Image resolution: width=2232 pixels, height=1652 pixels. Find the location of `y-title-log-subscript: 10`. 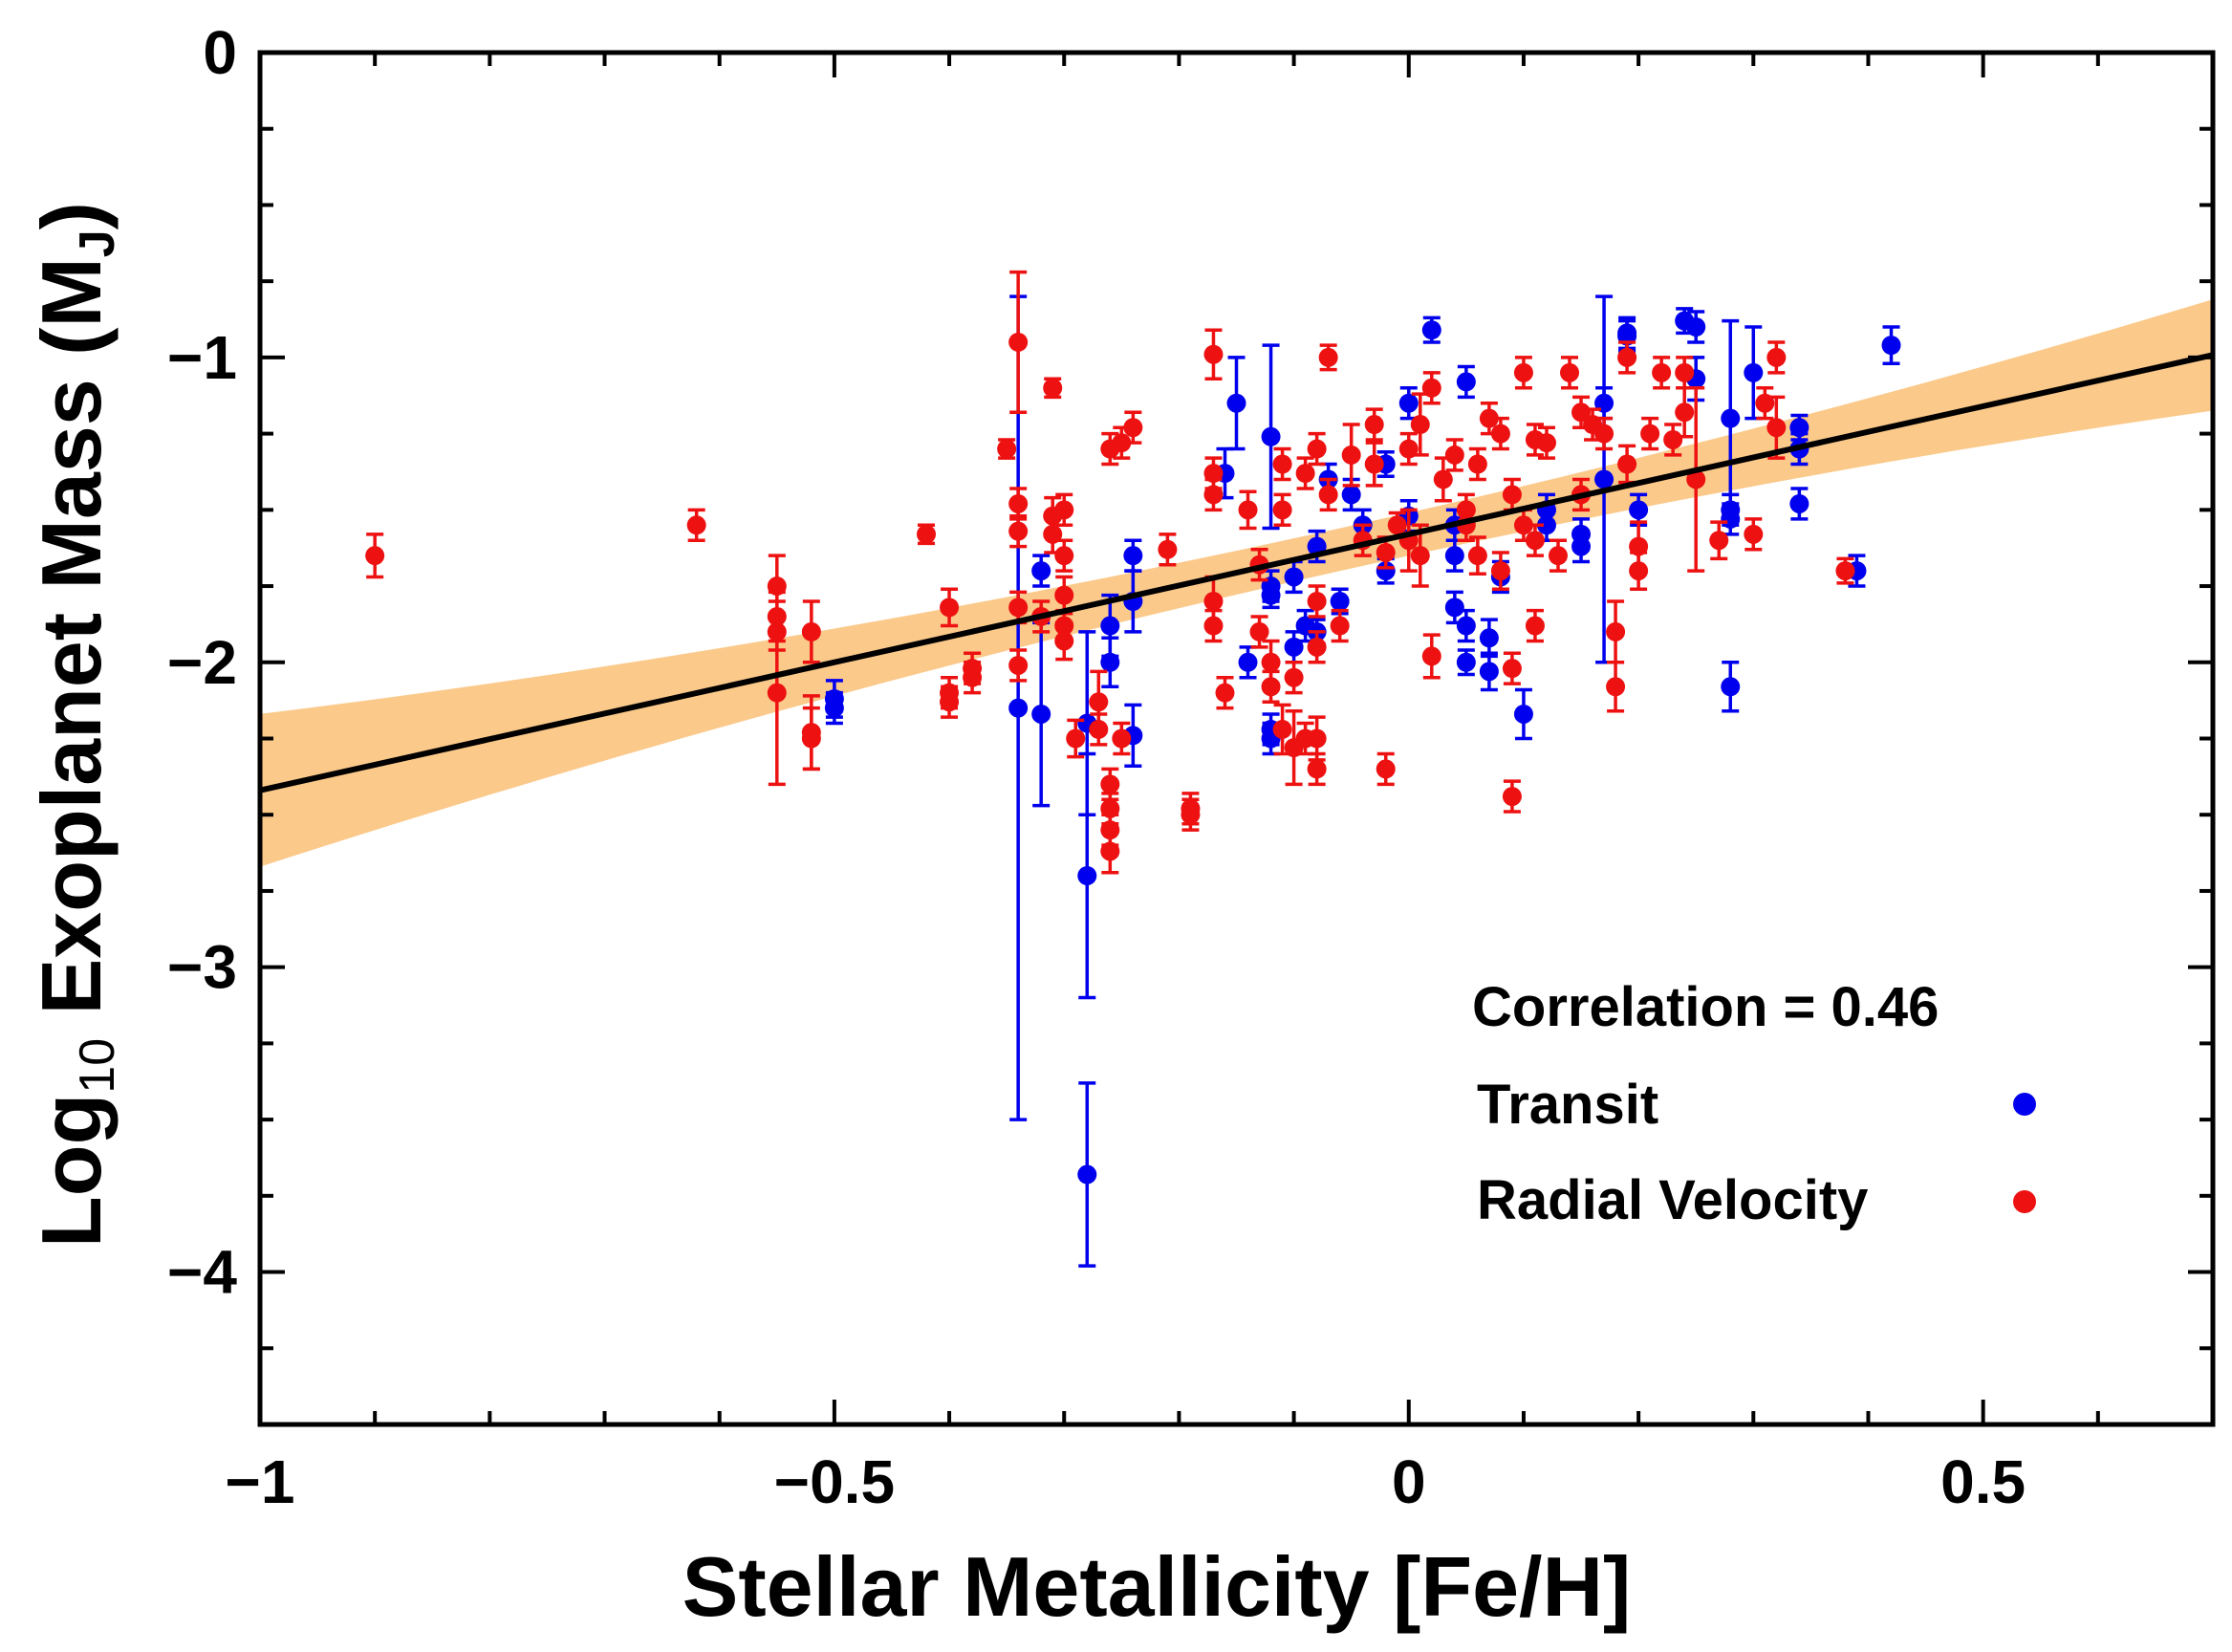

y-title-log-subscript: 10 is located at coordinates (97, 1066).